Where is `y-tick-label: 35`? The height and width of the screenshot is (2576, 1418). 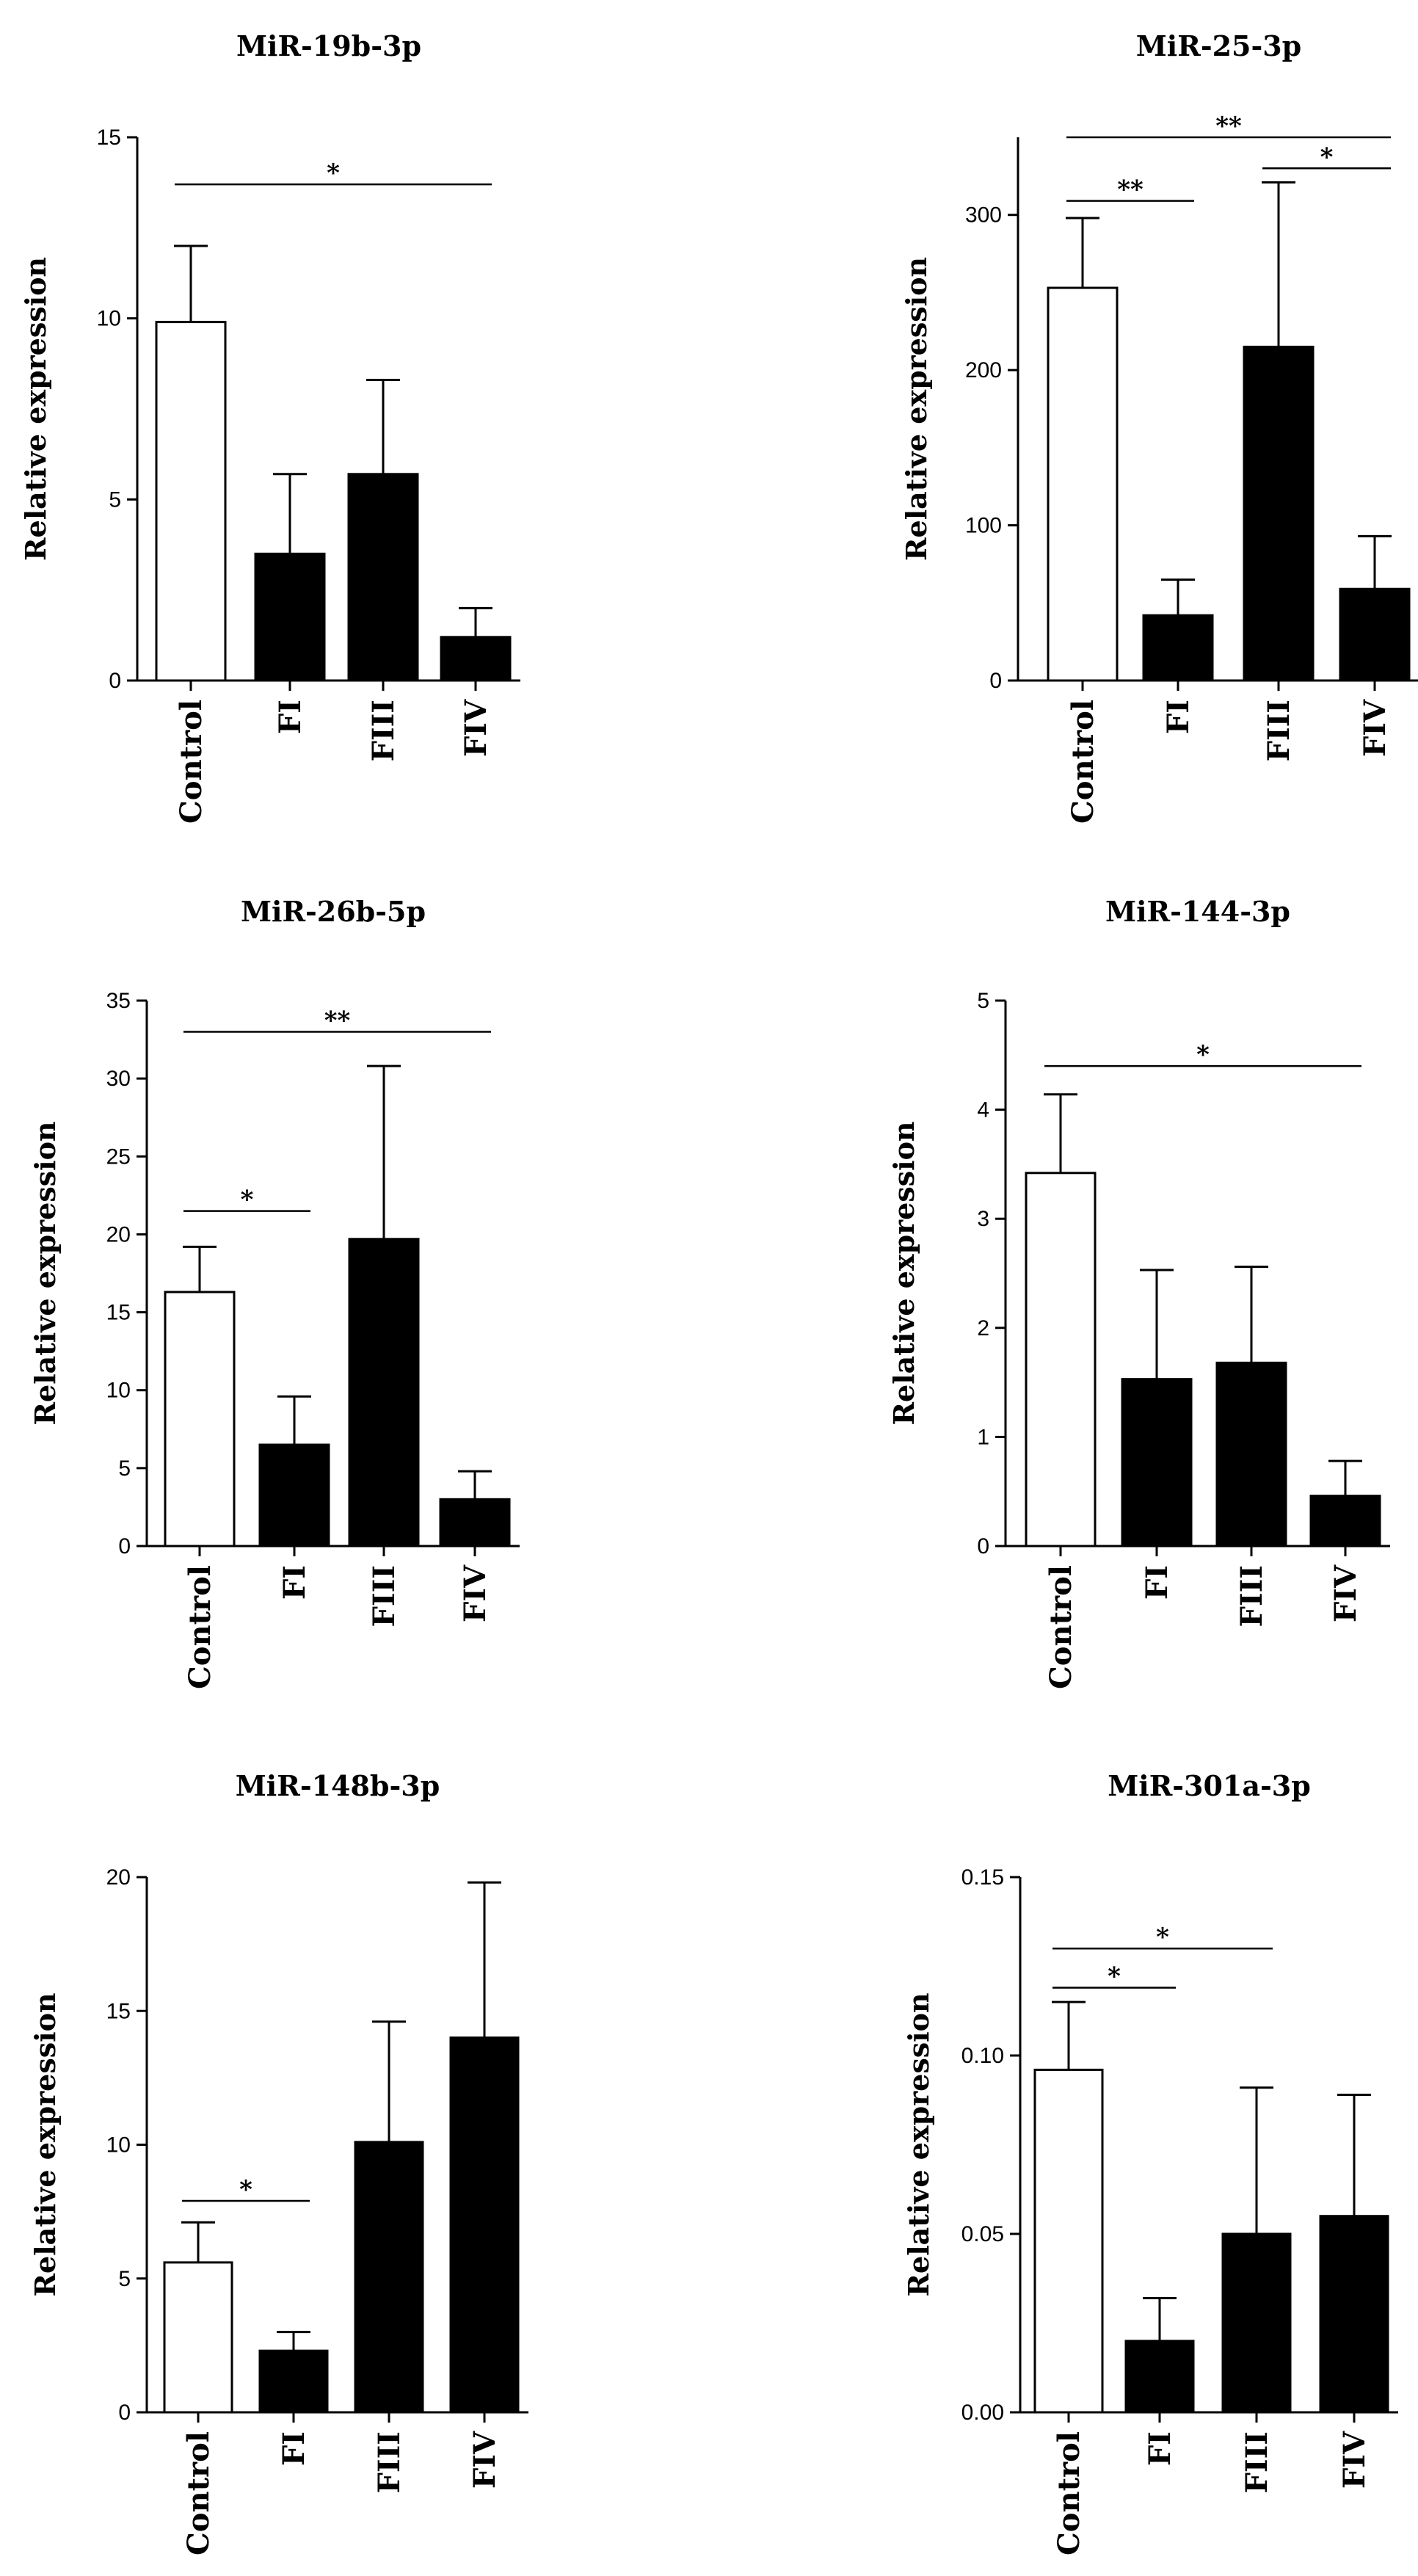
y-tick-label: 35 is located at coordinates (119, 1001).